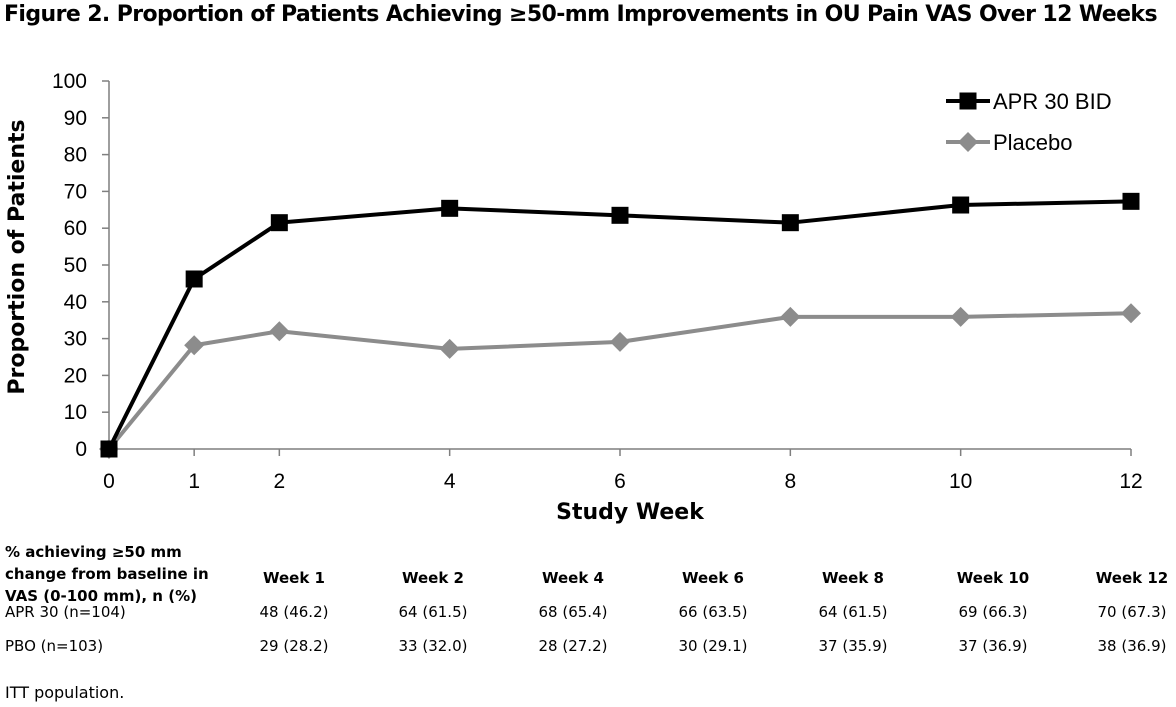 The height and width of the screenshot is (707, 1176). Describe the element at coordinates (968, 101) in the screenshot. I see `legend-square-icon` at that location.